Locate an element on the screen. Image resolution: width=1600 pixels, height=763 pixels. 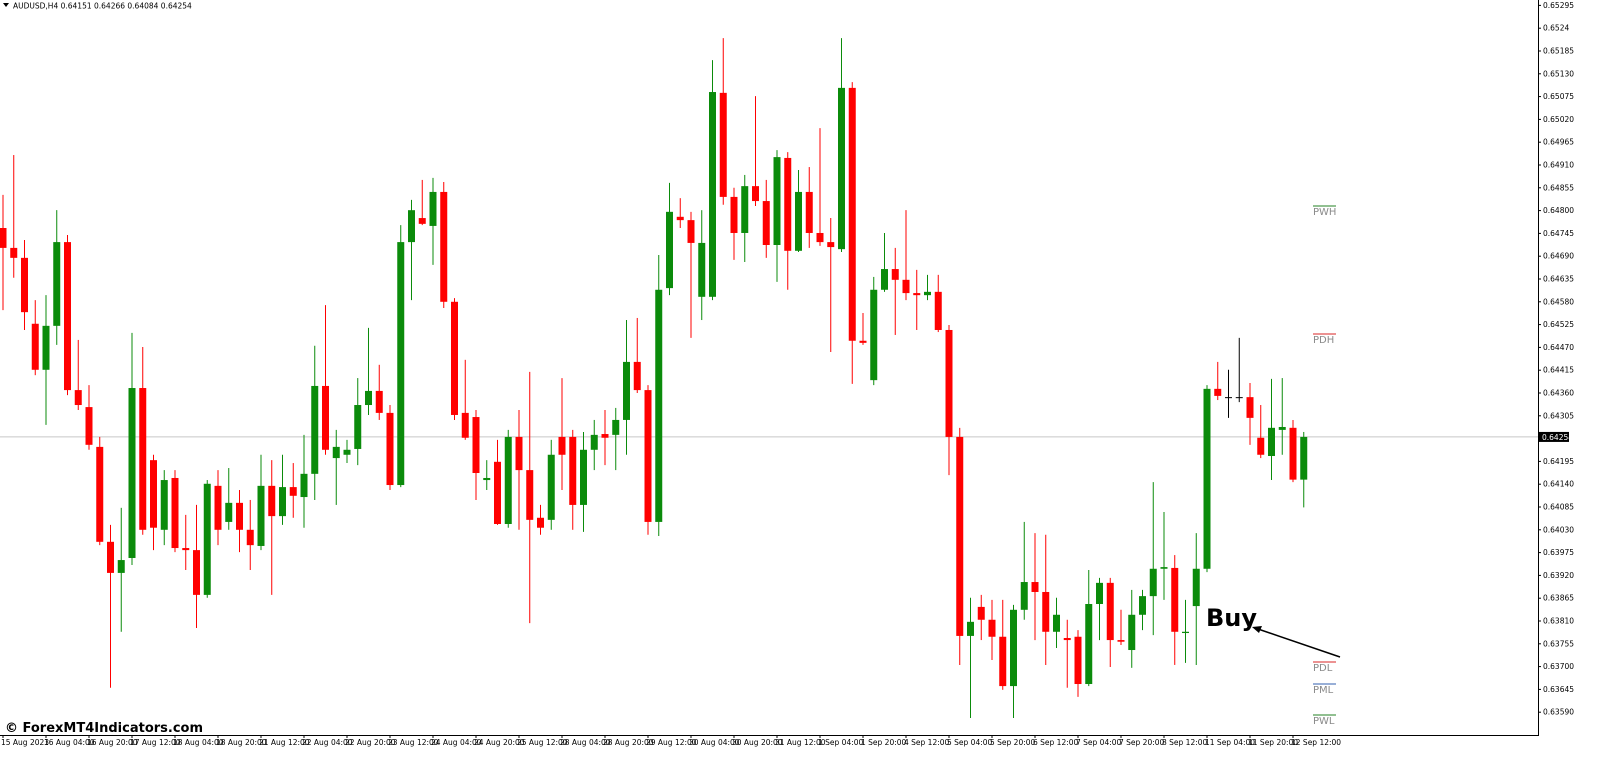
x-tick-label: 25 Aug 12:00 is located at coordinates (542, 742).